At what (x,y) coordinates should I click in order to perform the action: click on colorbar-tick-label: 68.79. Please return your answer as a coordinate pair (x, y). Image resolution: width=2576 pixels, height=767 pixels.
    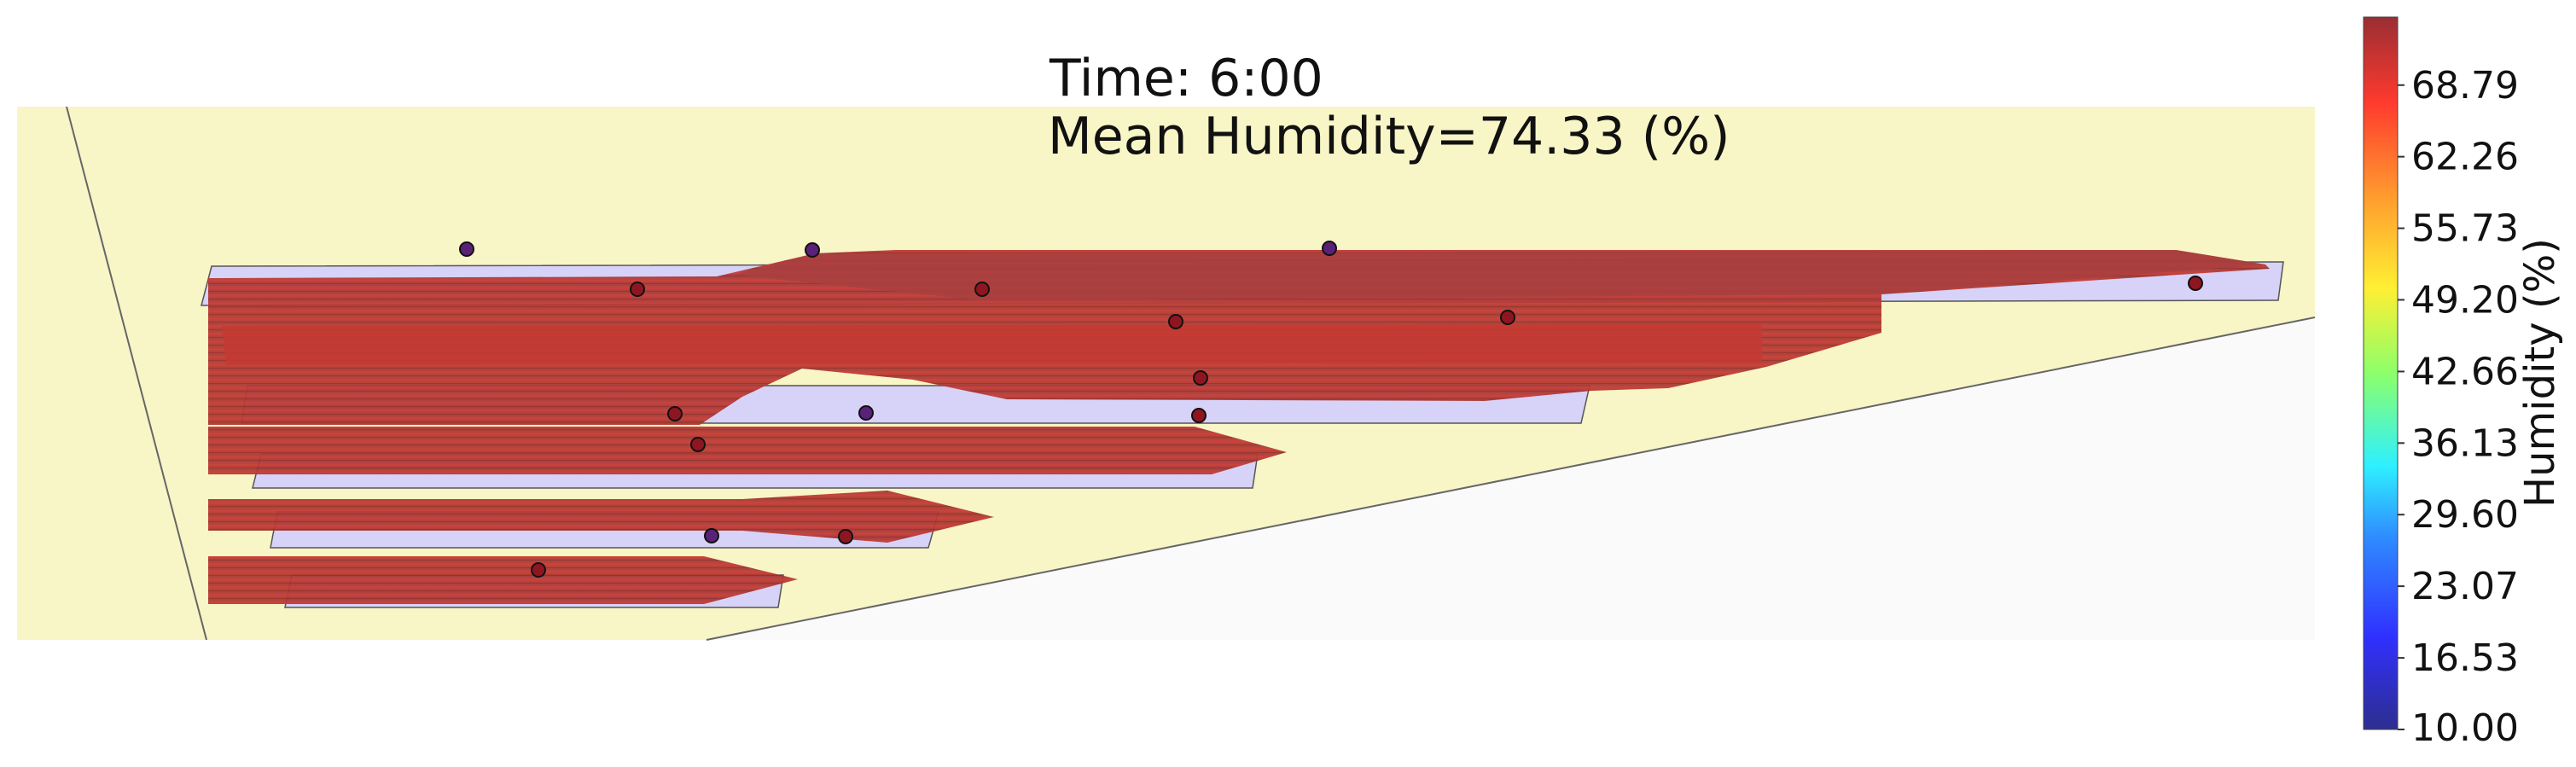
    Looking at the image, I should click on (2465, 85).